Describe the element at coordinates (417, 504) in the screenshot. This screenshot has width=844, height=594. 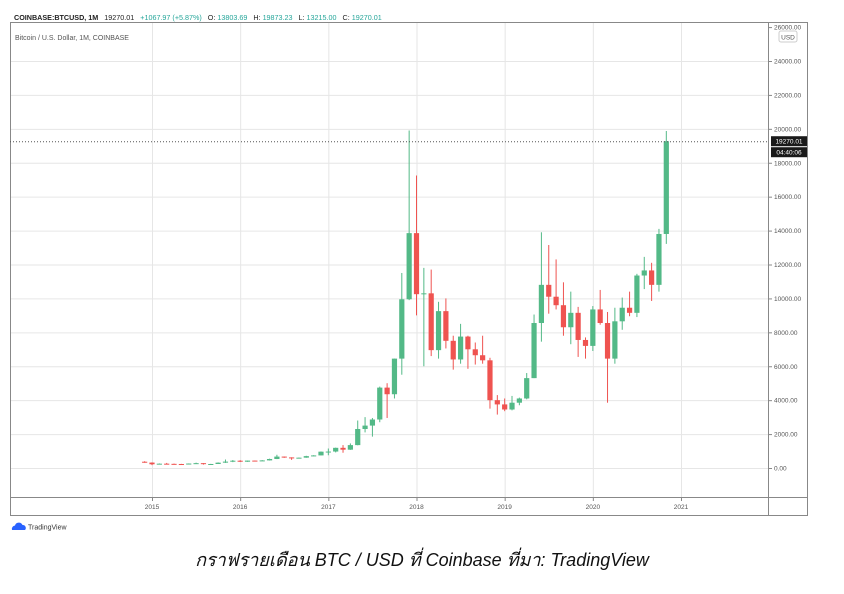
I see `time-axis: 2015 2016 2017 2018 2019 2020 2021` at that location.